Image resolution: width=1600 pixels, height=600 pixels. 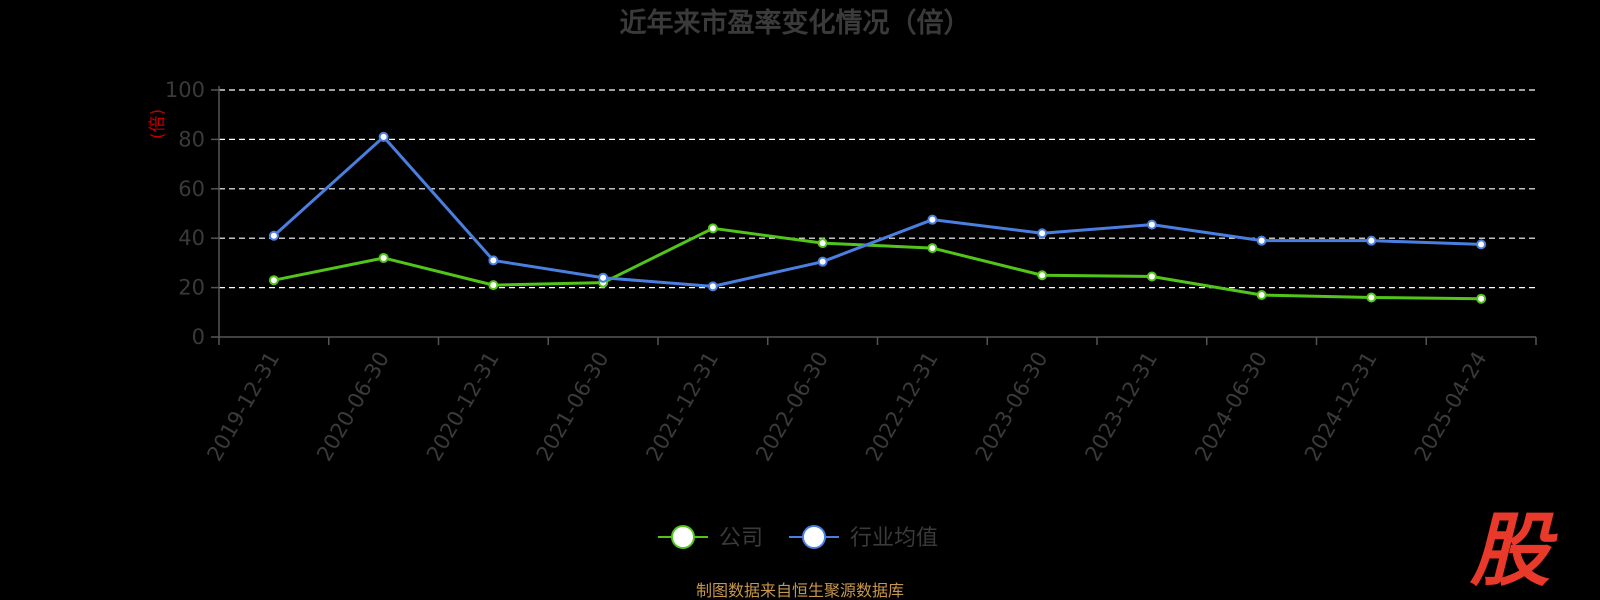 I want to click on y-tick-label: 80, so click(x=191, y=139).